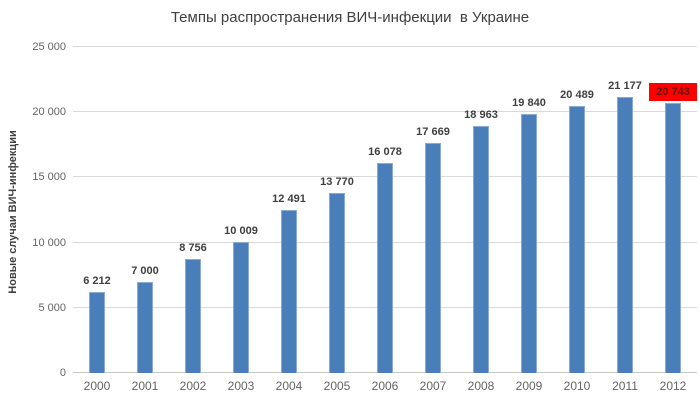  I want to click on bar-column-2012: 20 743, so click(673, 210).